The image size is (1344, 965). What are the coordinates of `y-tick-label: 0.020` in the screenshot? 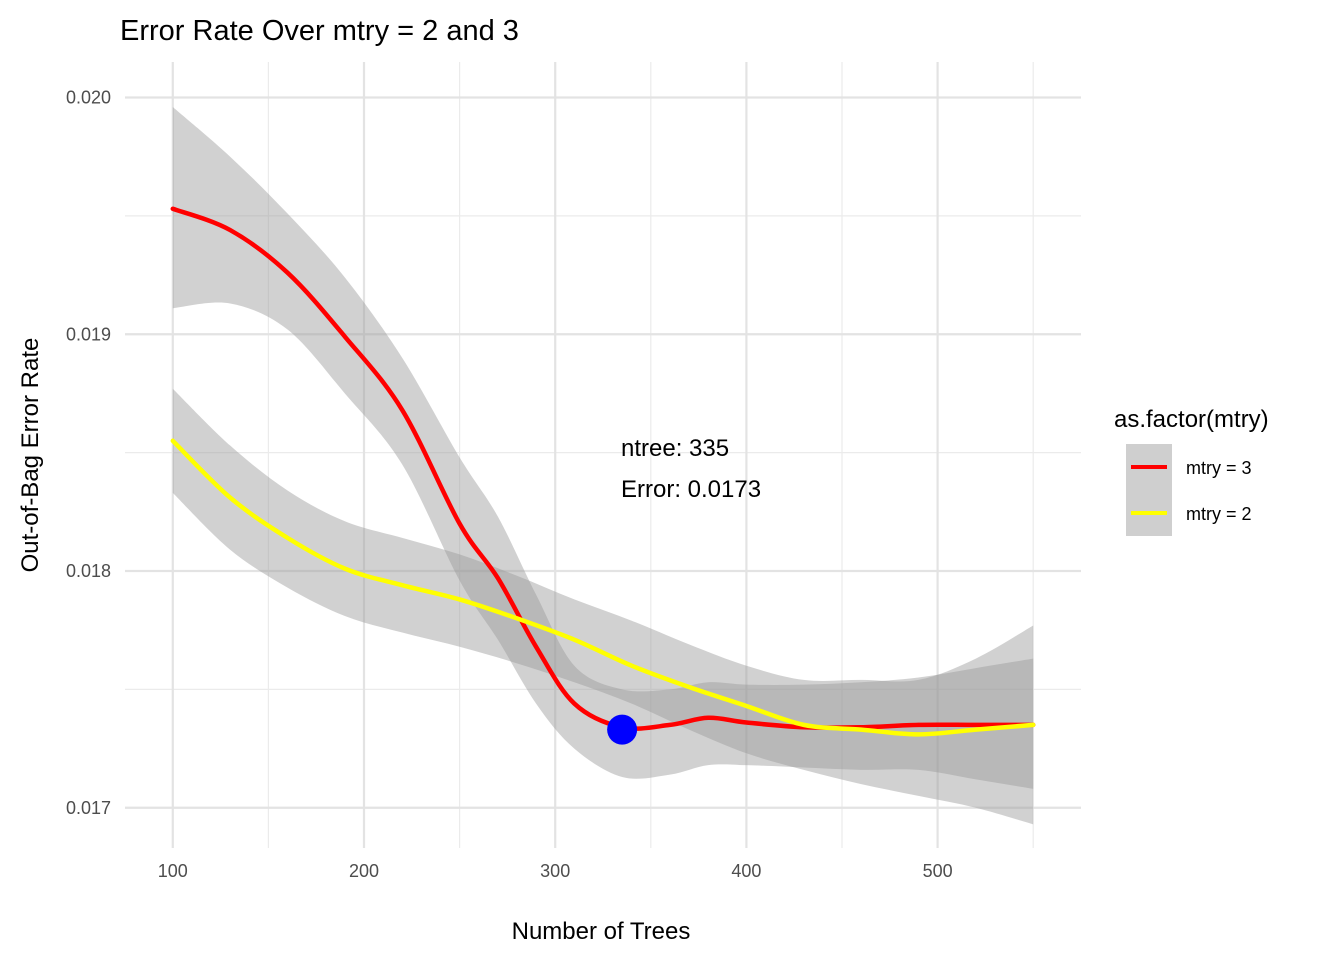 It's located at (88, 98).